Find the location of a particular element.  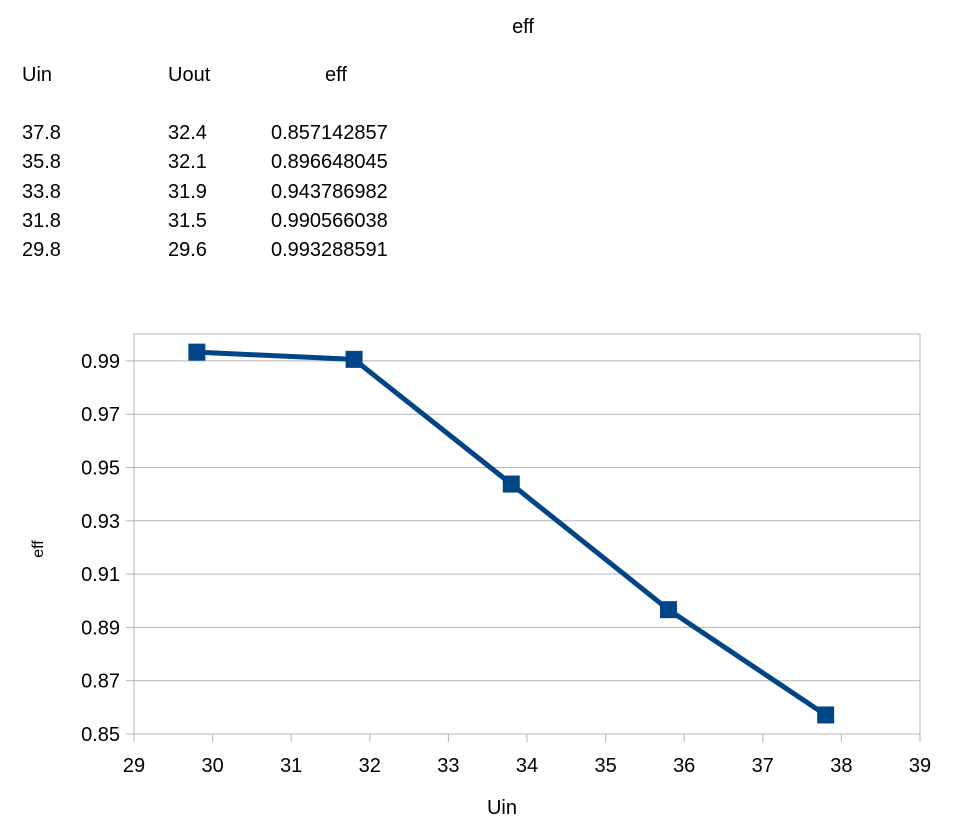

cell-uin: 33.8 is located at coordinates (41, 192).